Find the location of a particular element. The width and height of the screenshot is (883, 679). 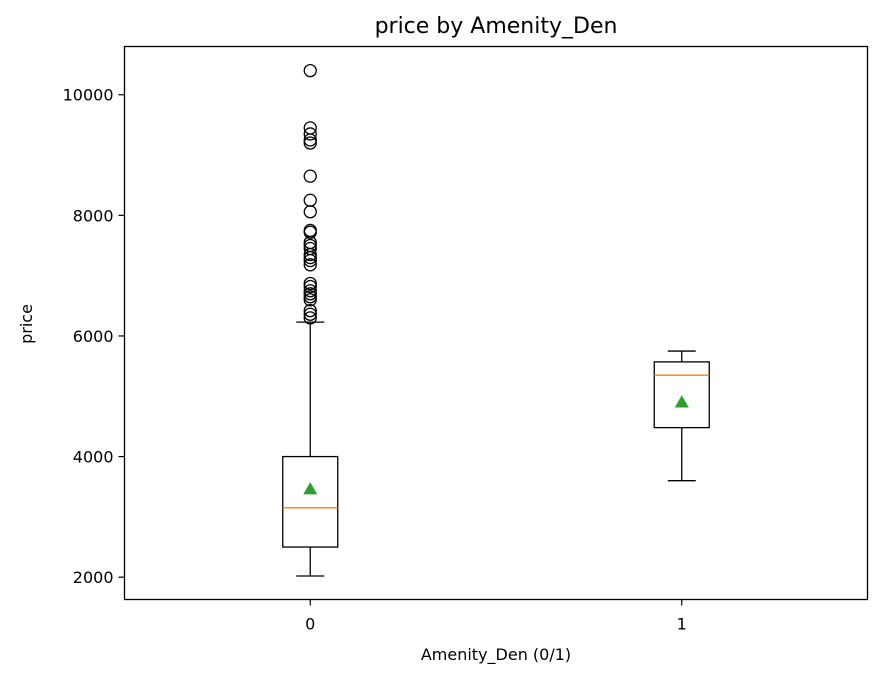

y-tick-label: 2000 is located at coordinates (93, 577).